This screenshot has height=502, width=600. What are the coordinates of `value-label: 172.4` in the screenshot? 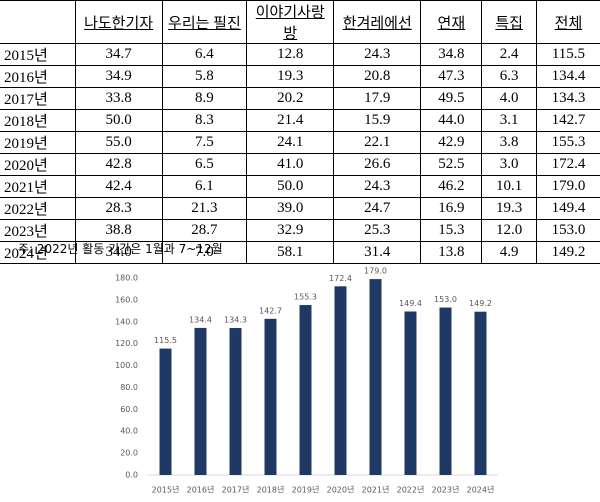 It's located at (340, 278).